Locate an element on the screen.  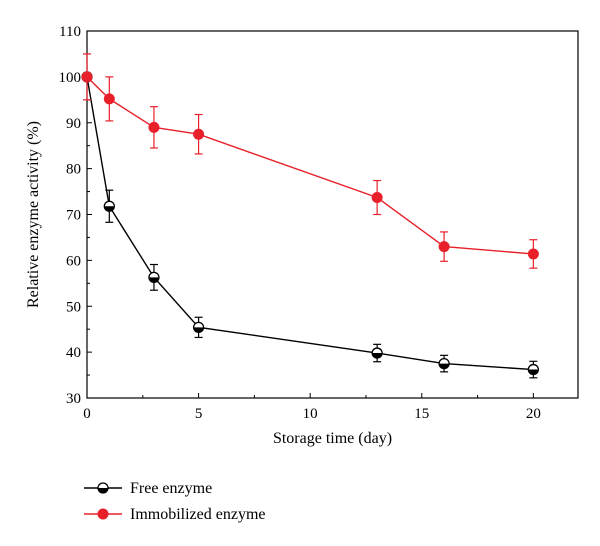
y-tick-label: 110 is located at coordinates (70, 32).